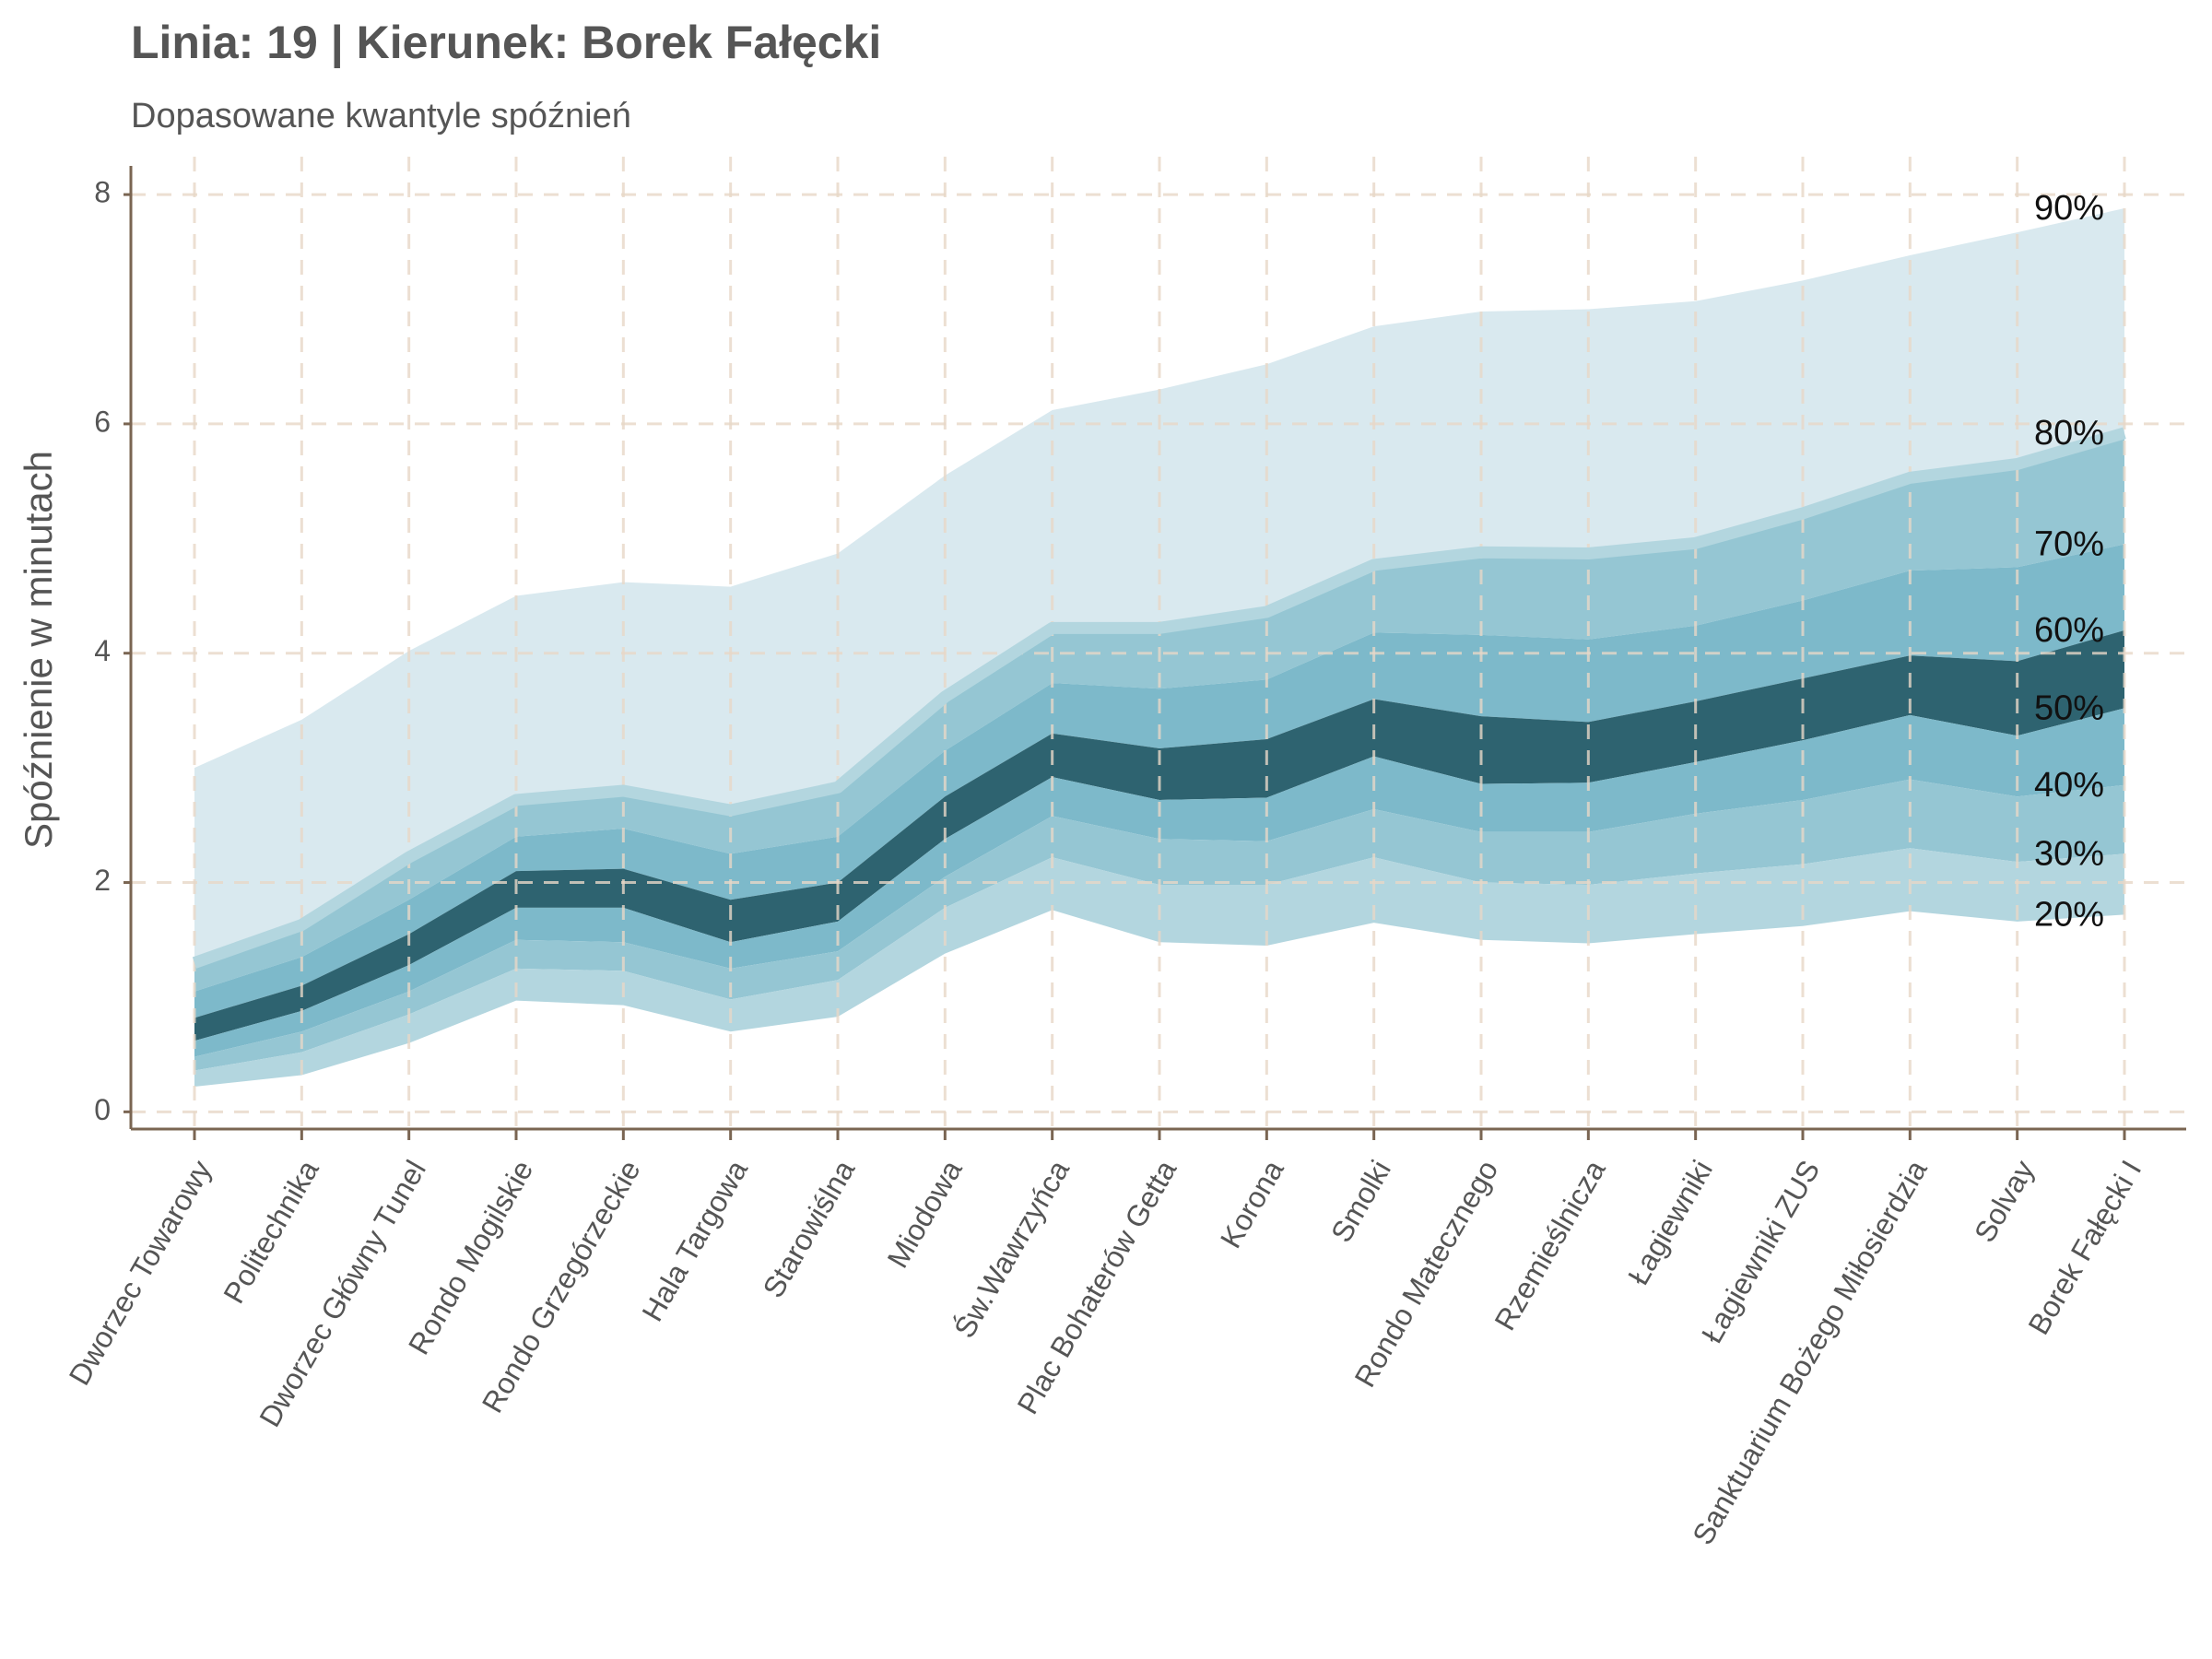 The image size is (2212, 1659). What do you see at coordinates (1670, 1222) in the screenshot?
I see `x-tick-label: Łagiewniki` at bounding box center [1670, 1222].